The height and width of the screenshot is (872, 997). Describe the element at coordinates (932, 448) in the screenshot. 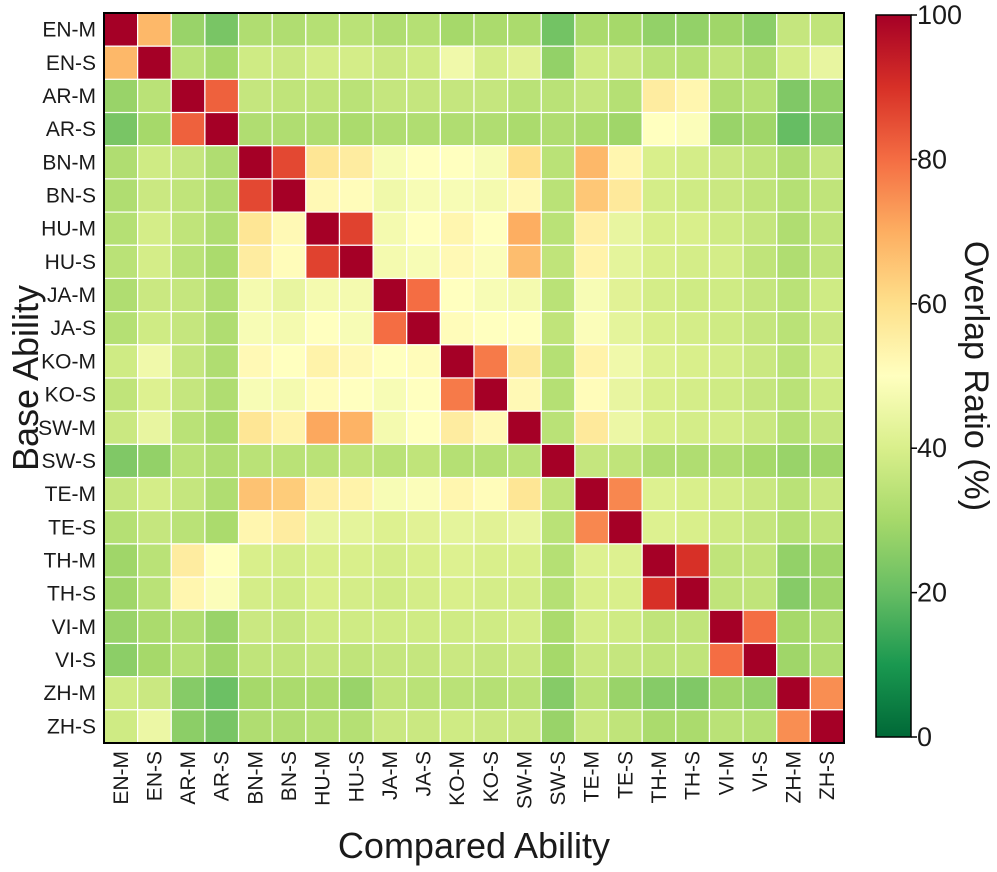

I see `colorbar-tick-label: 40` at that location.